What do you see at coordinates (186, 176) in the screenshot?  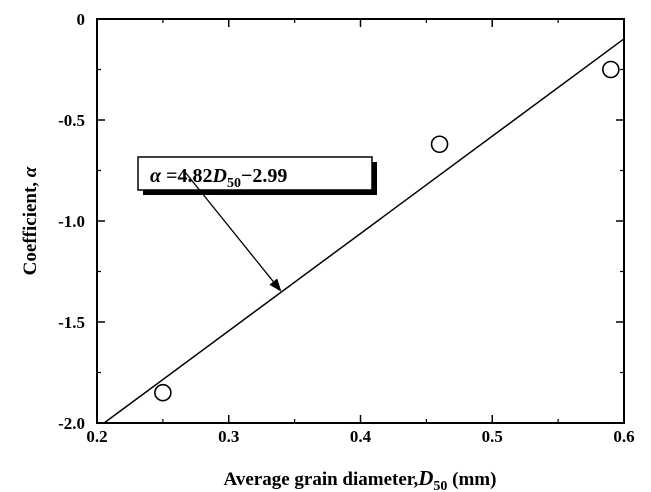 I see `equation-coef: =4.82` at bounding box center [186, 176].